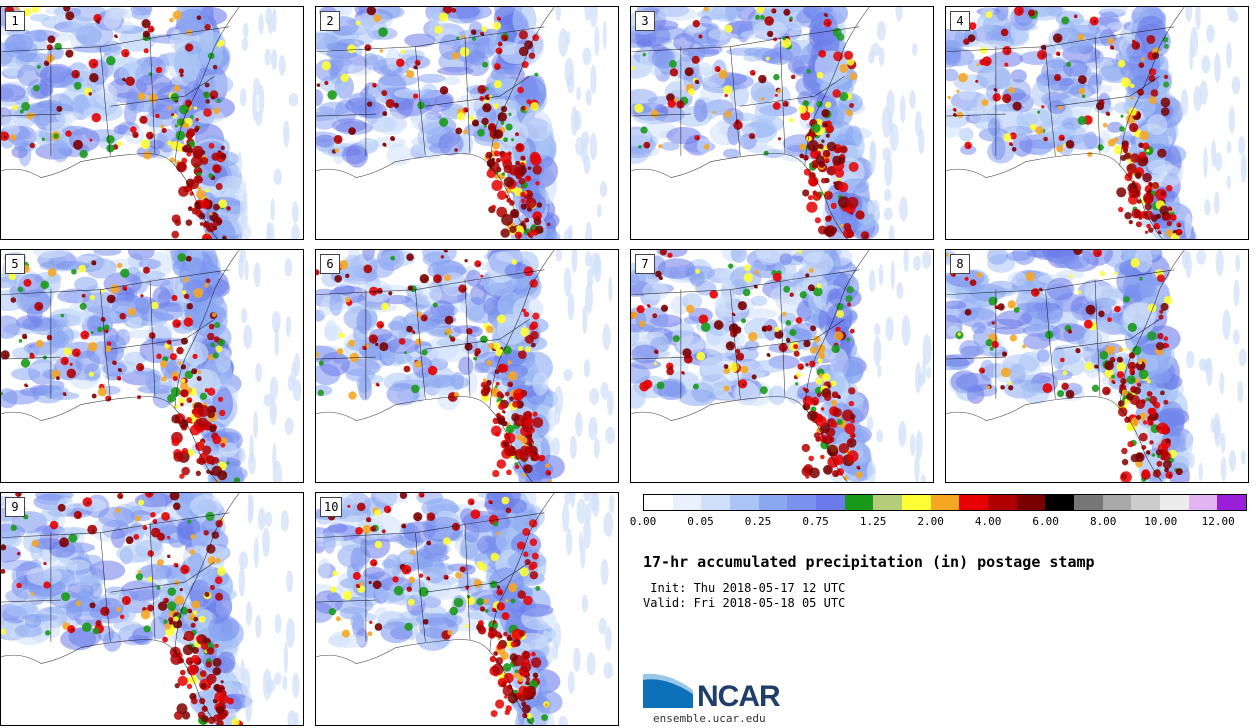 Image resolution: width=1260 pixels, height=728 pixels. I want to click on ensemble-member-panel-7: 7, so click(782, 366).